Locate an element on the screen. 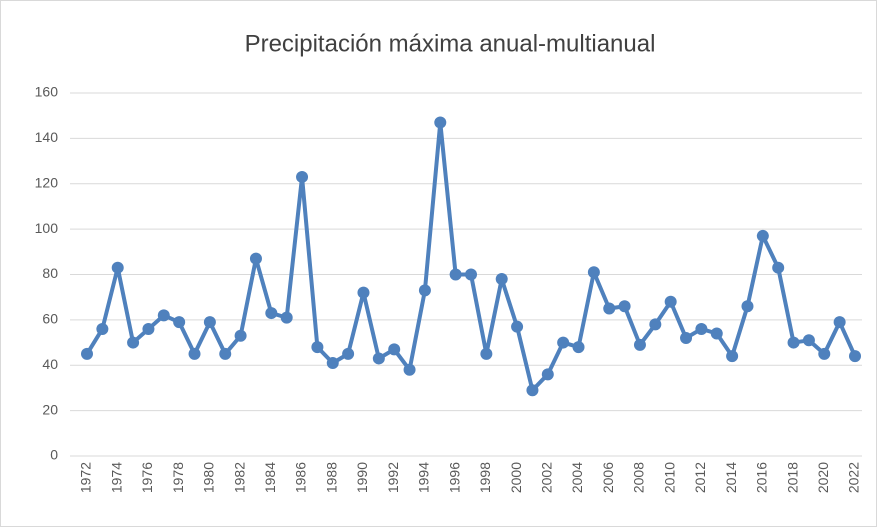 This screenshot has width=877, height=527. y-tick-label: 0 is located at coordinates (54, 455).